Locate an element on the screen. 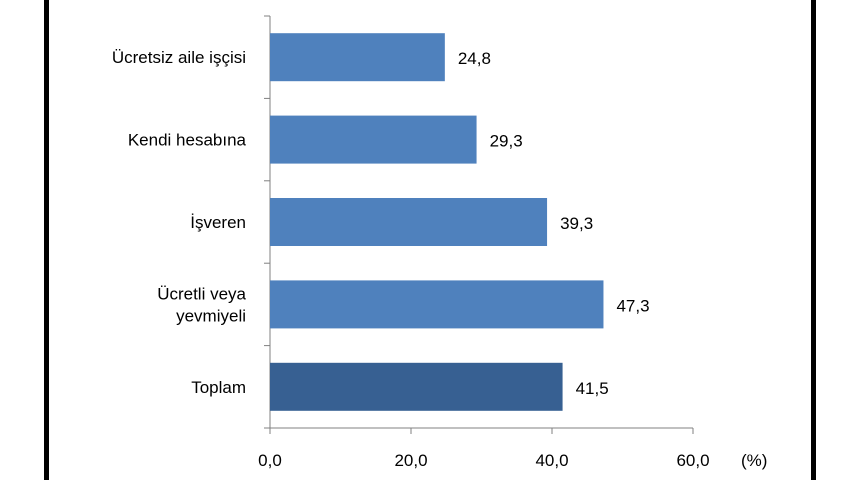 The height and width of the screenshot is (485, 860). x-tick-label: 20,0 is located at coordinates (410, 460).